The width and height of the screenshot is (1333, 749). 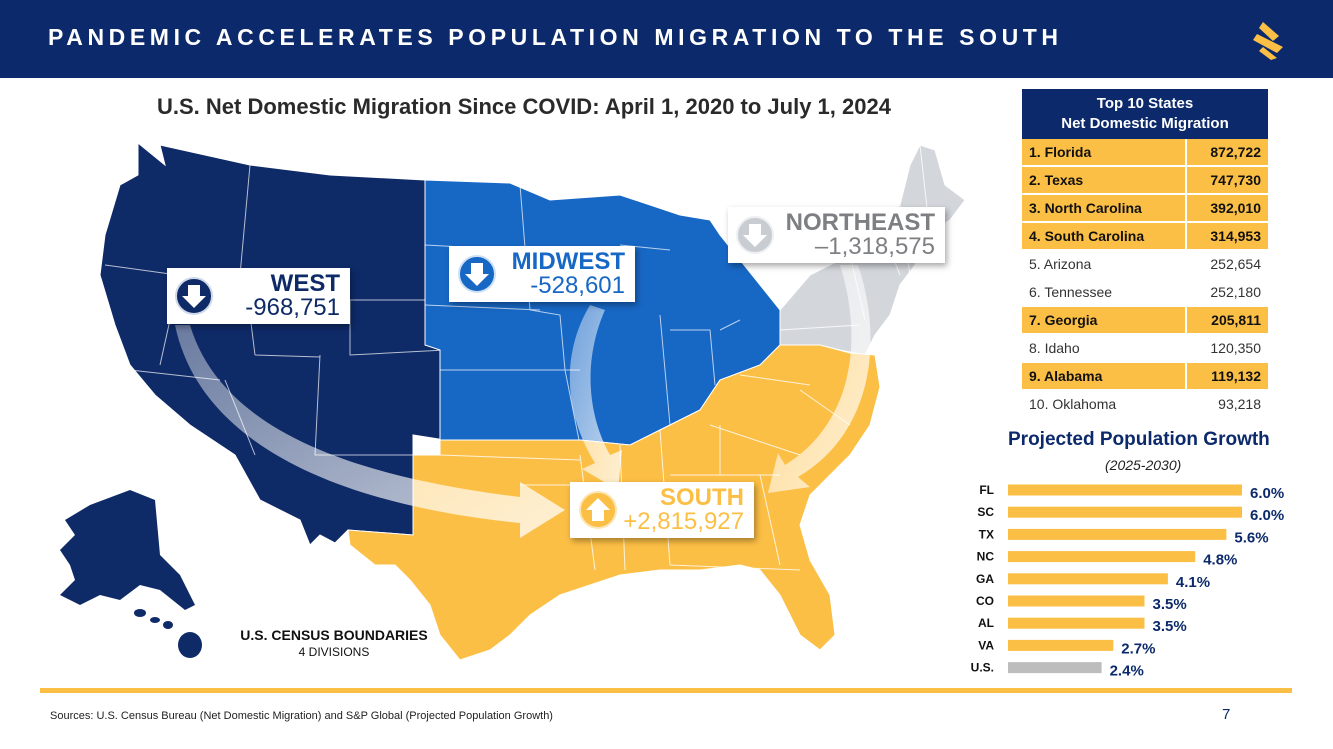 I want to click on bar-category-label: AL, so click(x=986, y=623).